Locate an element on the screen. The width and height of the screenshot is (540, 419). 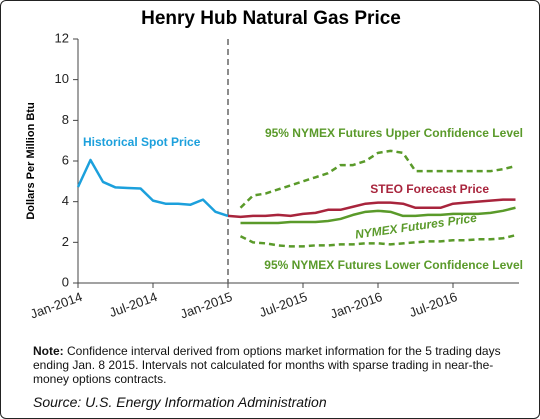
note-label: Note: is located at coordinates (48, 351).